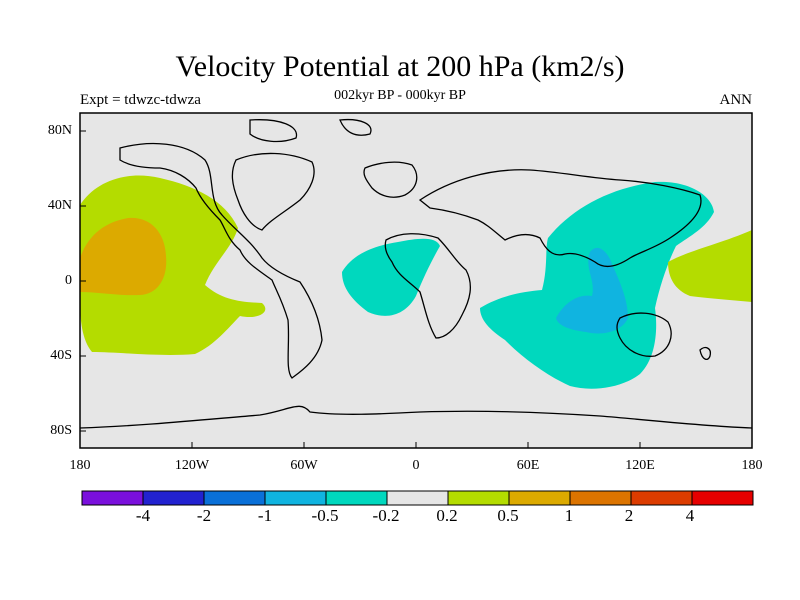  What do you see at coordinates (325, 515) in the screenshot?
I see `colorbar-label: -0.5` at bounding box center [325, 515].